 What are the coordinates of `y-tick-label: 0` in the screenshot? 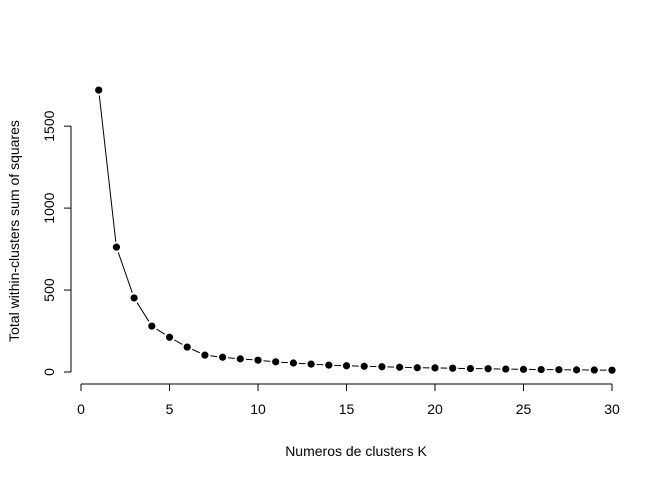 It's located at (49, 372).